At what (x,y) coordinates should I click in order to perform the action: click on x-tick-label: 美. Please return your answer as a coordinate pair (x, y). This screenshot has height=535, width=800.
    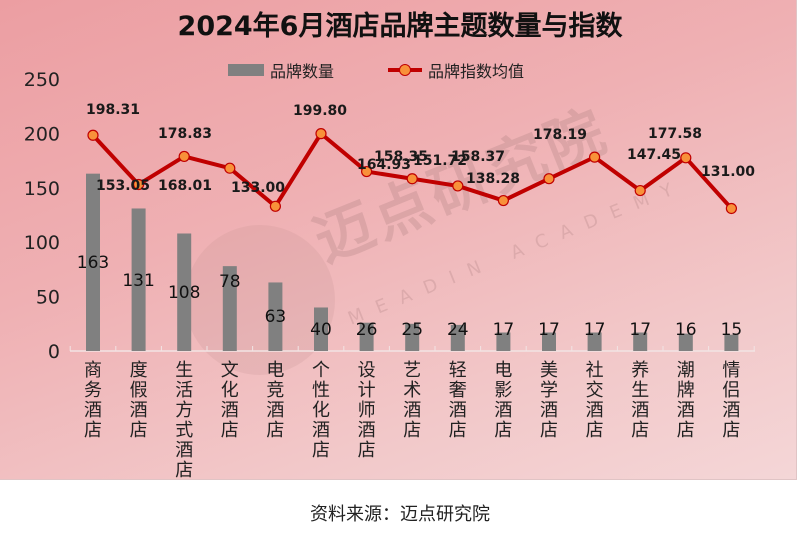
    Looking at the image, I should click on (549, 370).